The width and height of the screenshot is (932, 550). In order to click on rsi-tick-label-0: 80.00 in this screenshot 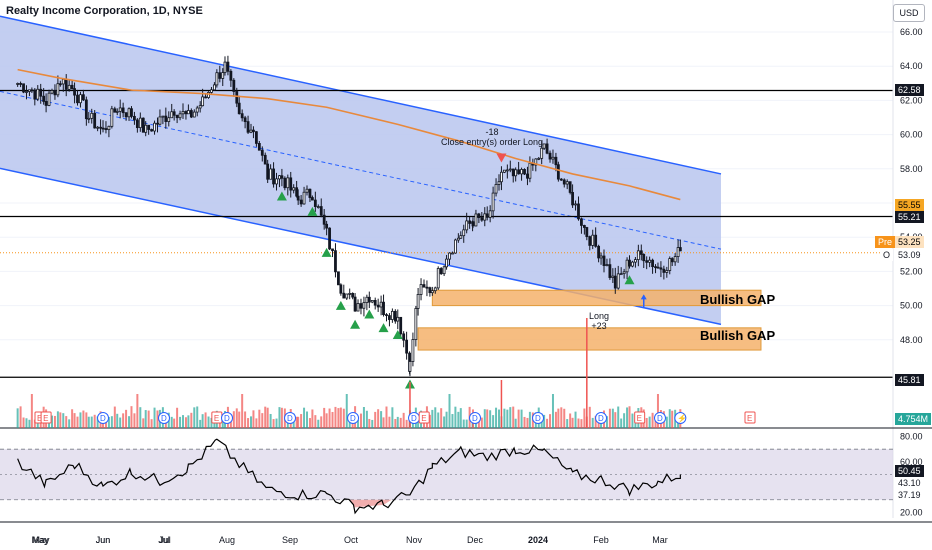, I will do `click(911, 437)`.